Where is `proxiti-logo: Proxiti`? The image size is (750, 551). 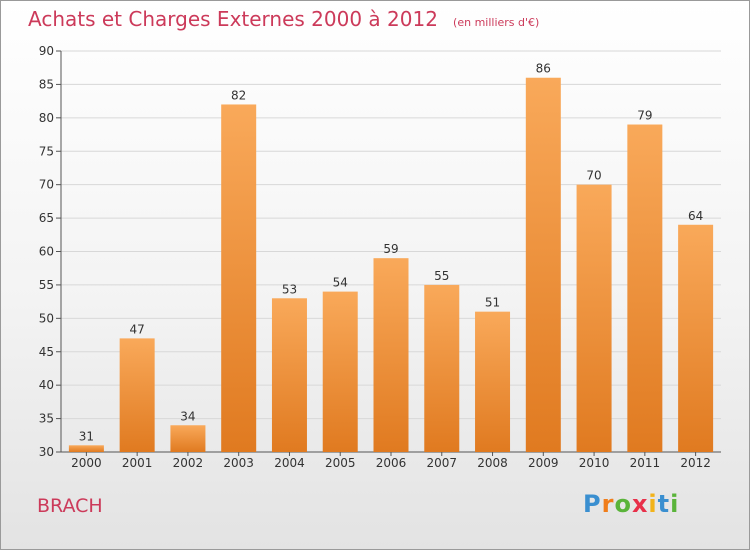
proxiti-logo: Proxiti is located at coordinates (631, 504).